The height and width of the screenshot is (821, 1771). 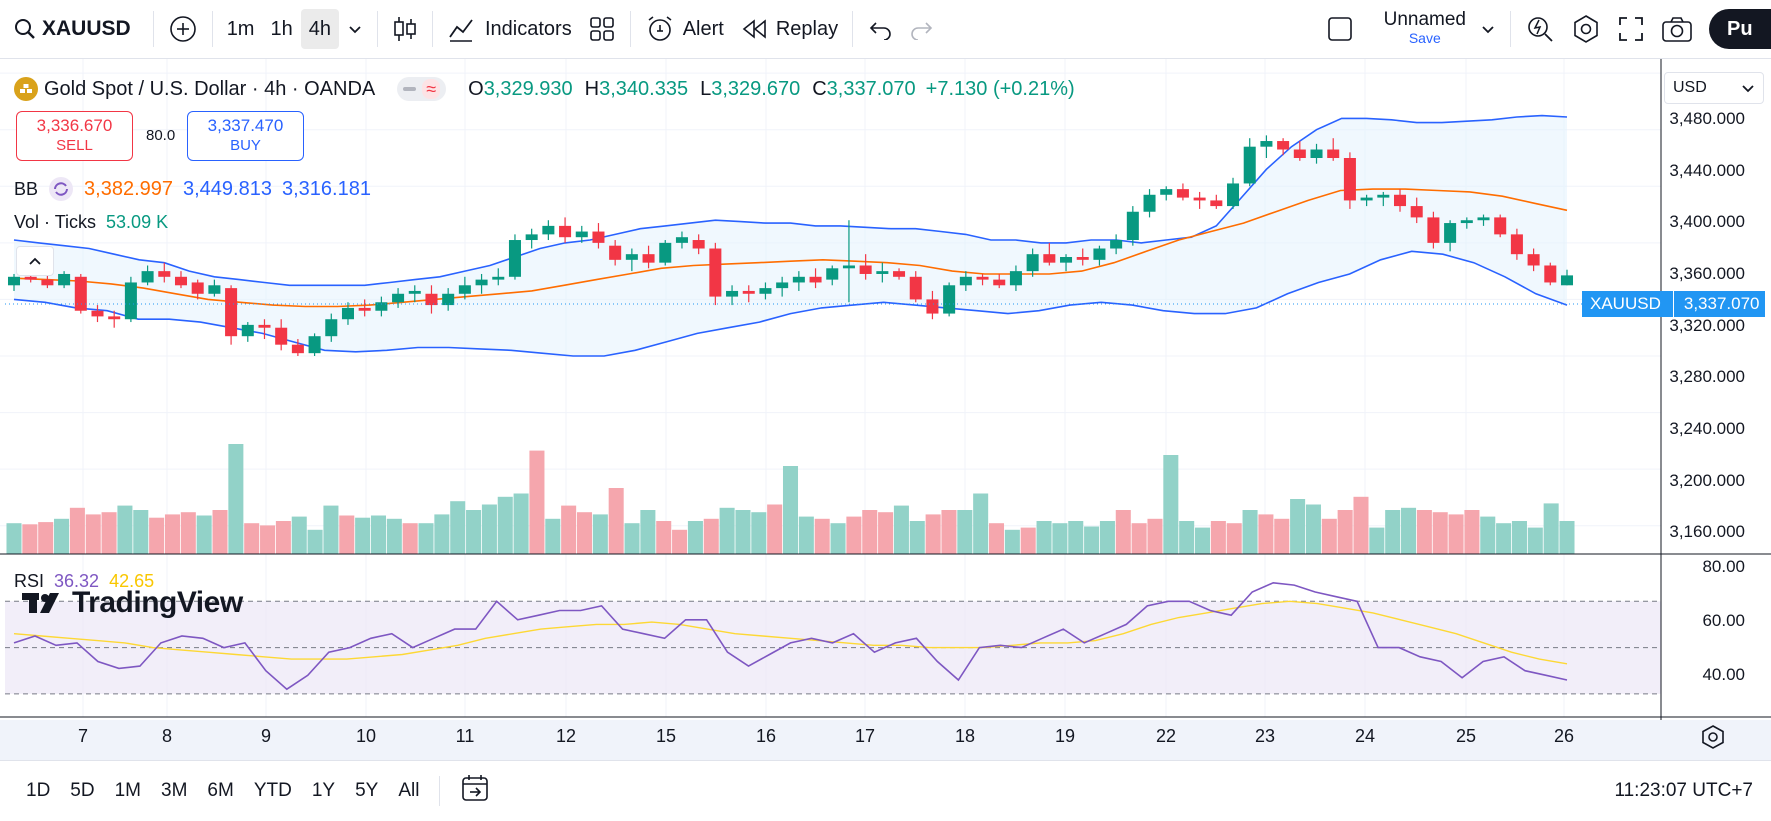 I want to click on bb-legend: BB 3,382.997 3,449.813 3,316.181, so click(x=192, y=189).